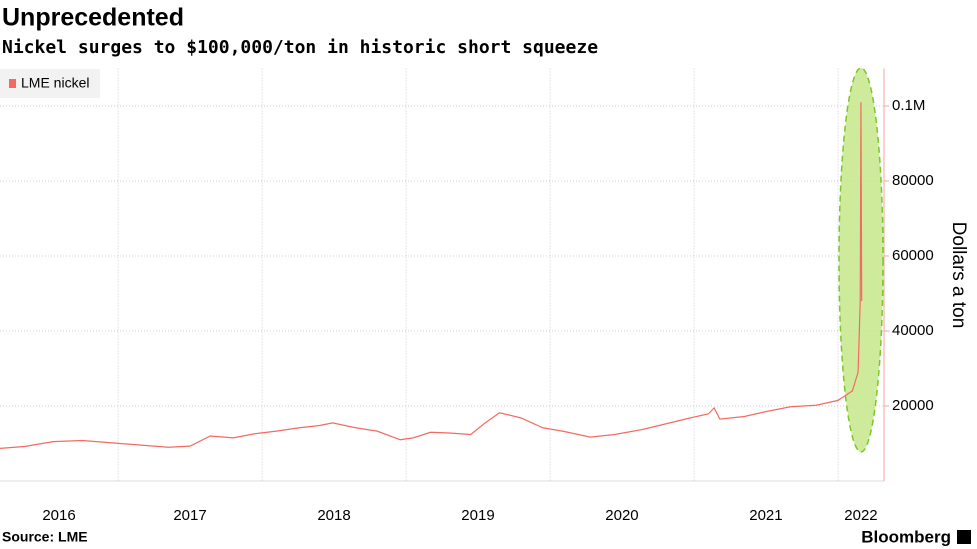  I want to click on x-tick-label: 2022, so click(860, 515).